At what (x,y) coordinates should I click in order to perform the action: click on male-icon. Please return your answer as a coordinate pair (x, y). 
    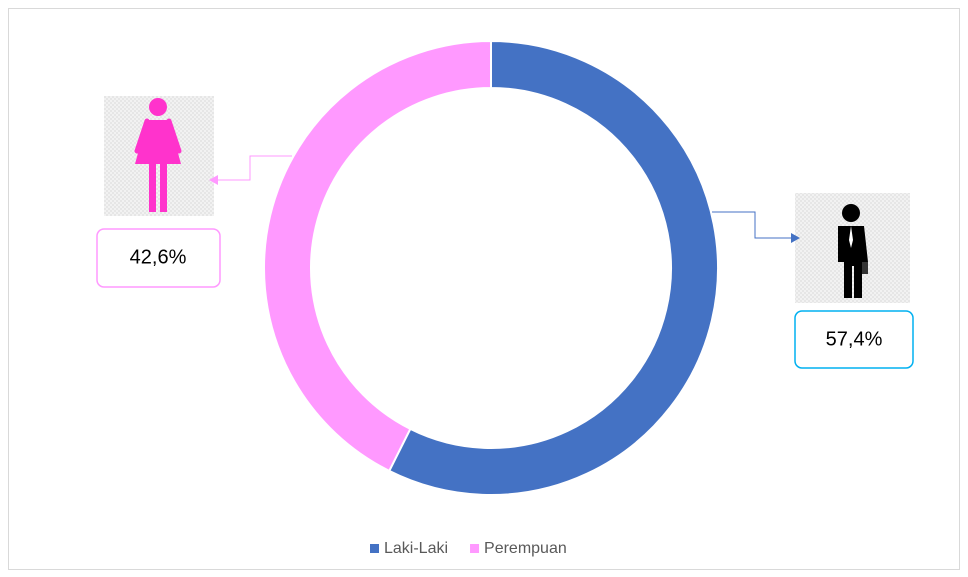
    Looking at the image, I should click on (852, 248).